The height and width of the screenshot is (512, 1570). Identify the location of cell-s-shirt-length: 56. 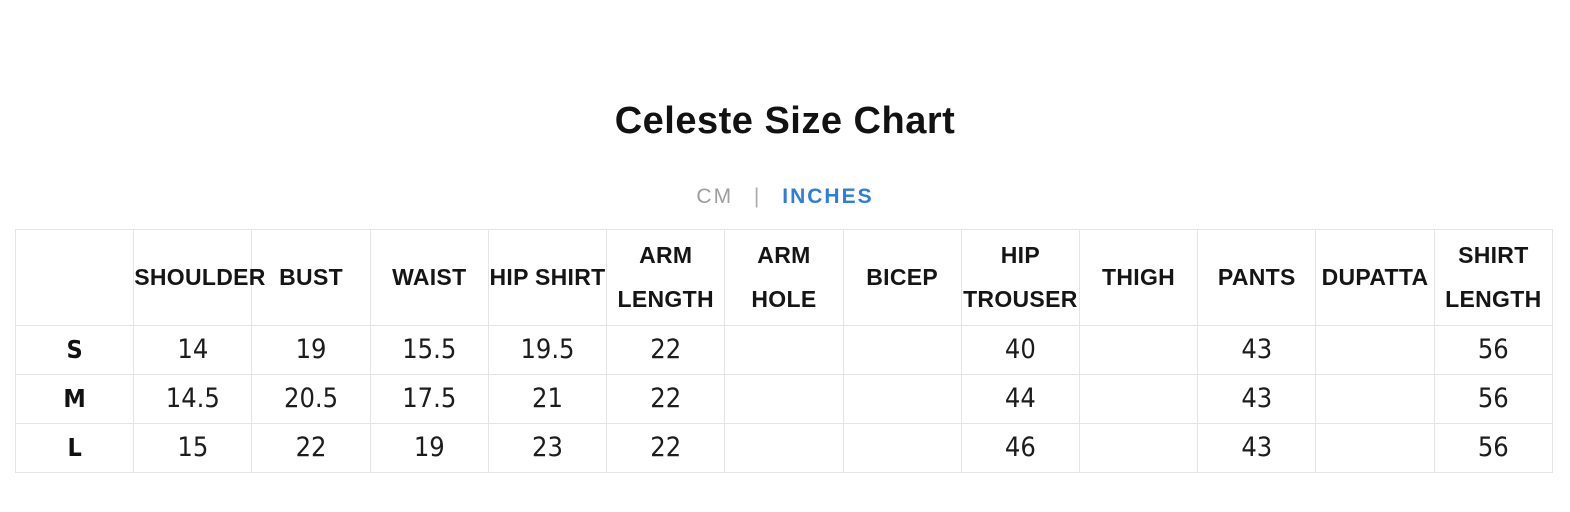
(1493, 349).